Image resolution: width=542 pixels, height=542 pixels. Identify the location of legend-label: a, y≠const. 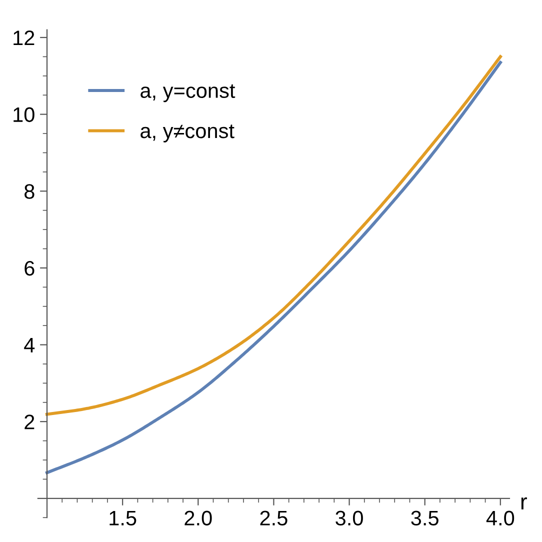
(187, 133).